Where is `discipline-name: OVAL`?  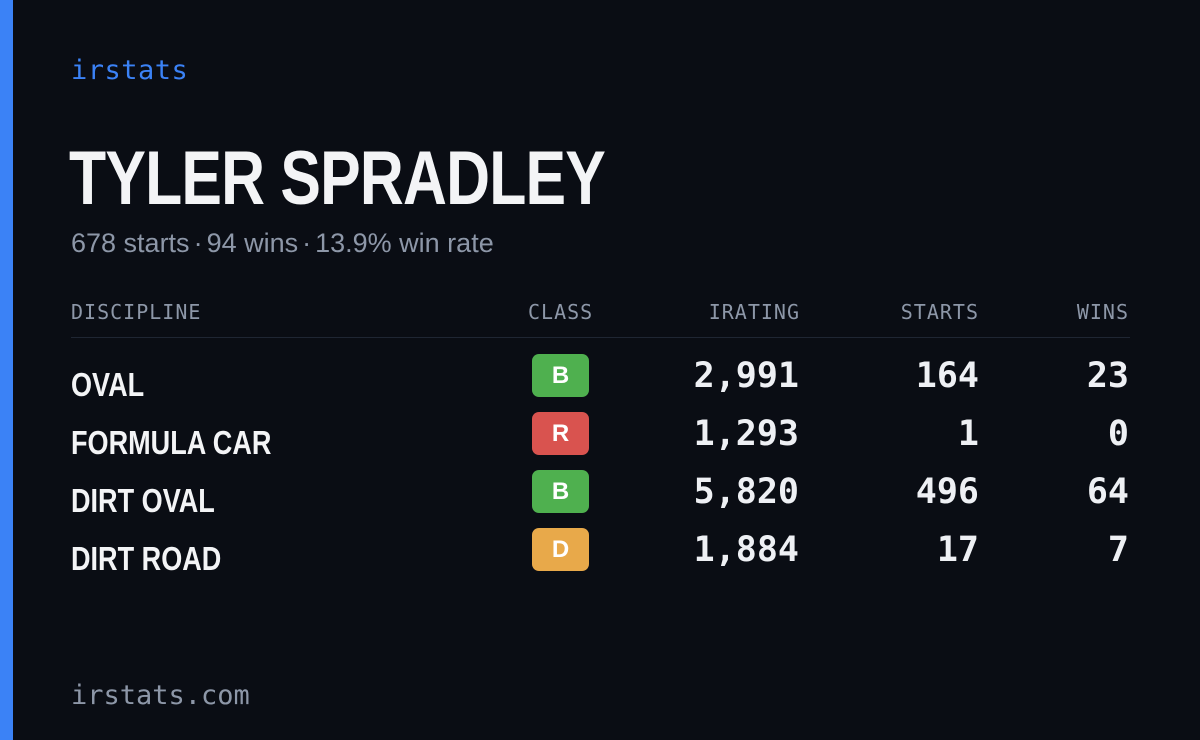 discipline-name: OVAL is located at coordinates (108, 384).